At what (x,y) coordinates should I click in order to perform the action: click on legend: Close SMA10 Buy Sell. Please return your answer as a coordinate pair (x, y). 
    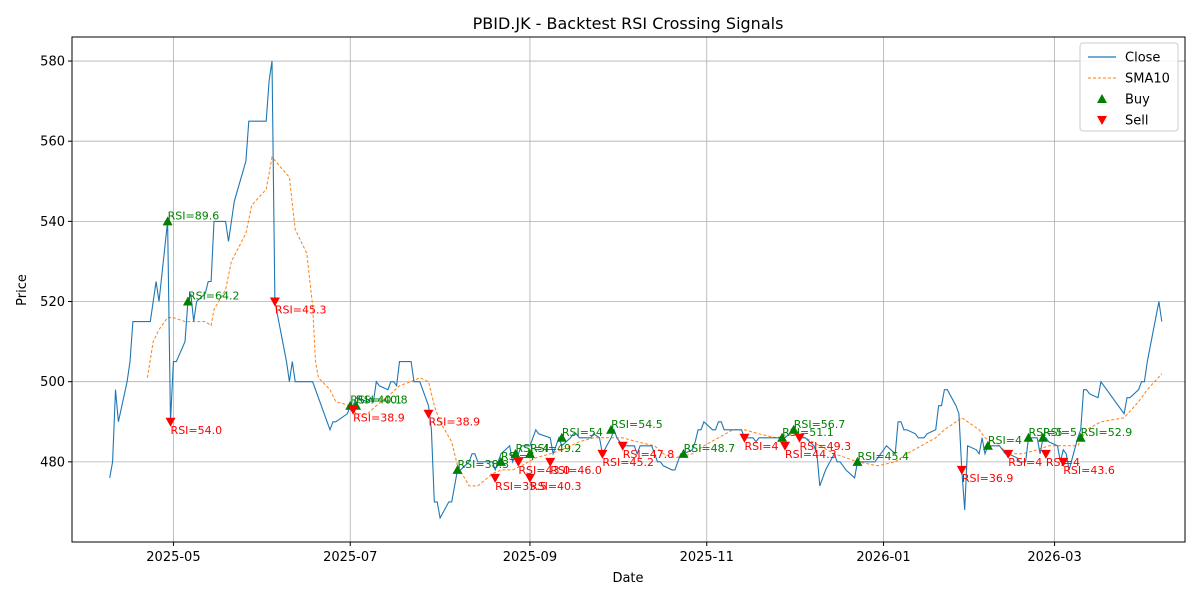
    Looking at the image, I should click on (1129, 87).